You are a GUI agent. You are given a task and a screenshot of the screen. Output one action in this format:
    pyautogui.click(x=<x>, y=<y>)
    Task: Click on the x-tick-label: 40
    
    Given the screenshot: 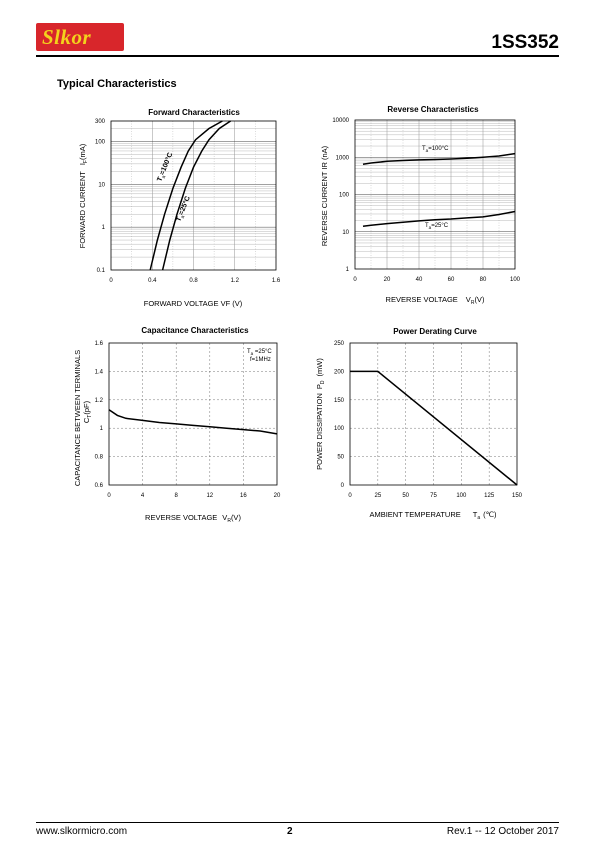 What is the action you would take?
    pyautogui.click(x=419, y=280)
    